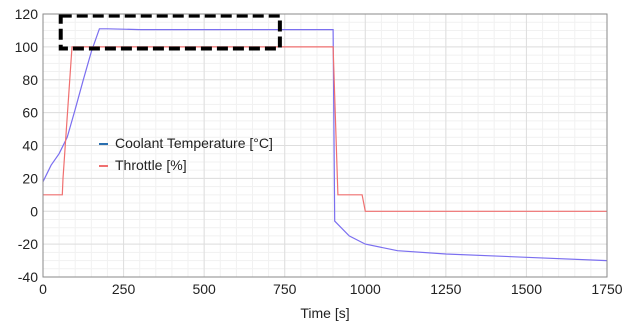 The height and width of the screenshot is (325, 625). I want to click on x-axis-title: Time [s], so click(324, 313).